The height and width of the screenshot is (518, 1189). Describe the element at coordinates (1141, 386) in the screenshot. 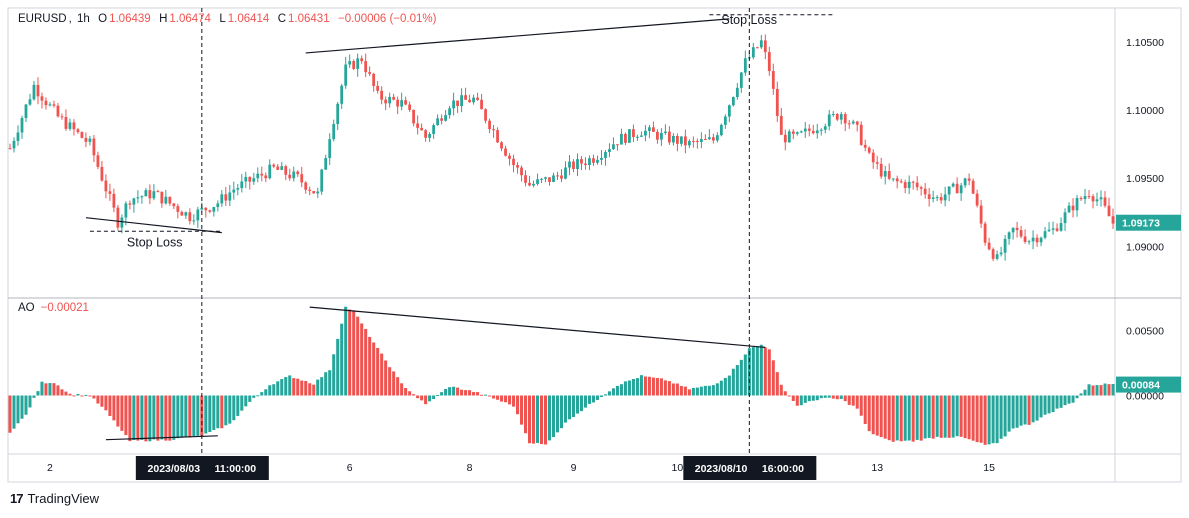

I see `ao-last-label: 0.00084` at that location.